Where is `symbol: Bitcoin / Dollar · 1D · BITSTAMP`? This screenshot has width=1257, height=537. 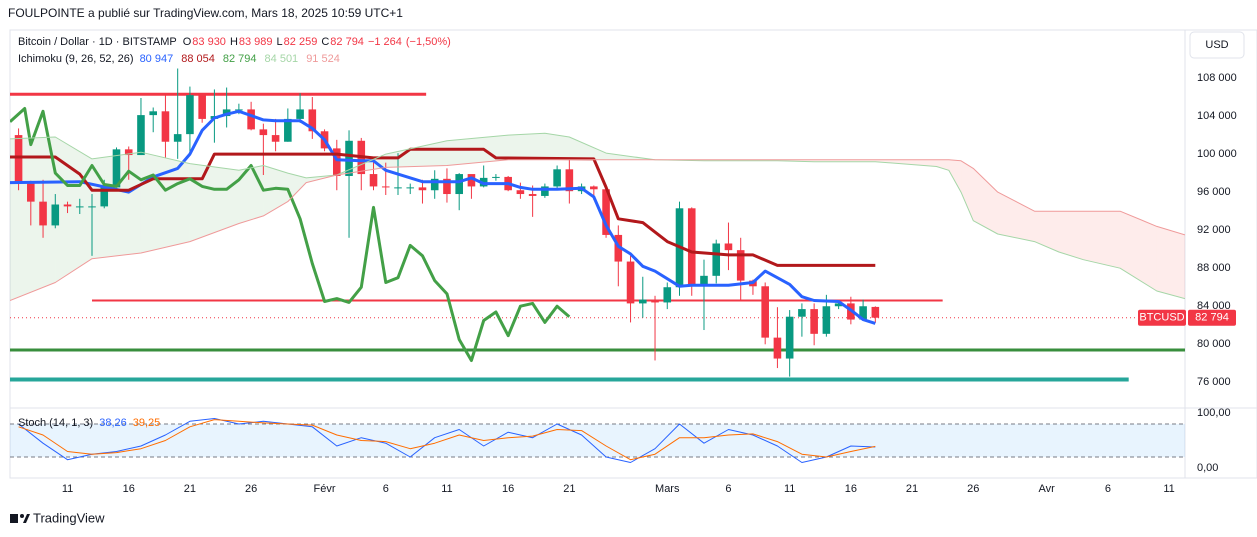
symbol: Bitcoin / Dollar · 1D · BITSTAMP is located at coordinates (97, 42).